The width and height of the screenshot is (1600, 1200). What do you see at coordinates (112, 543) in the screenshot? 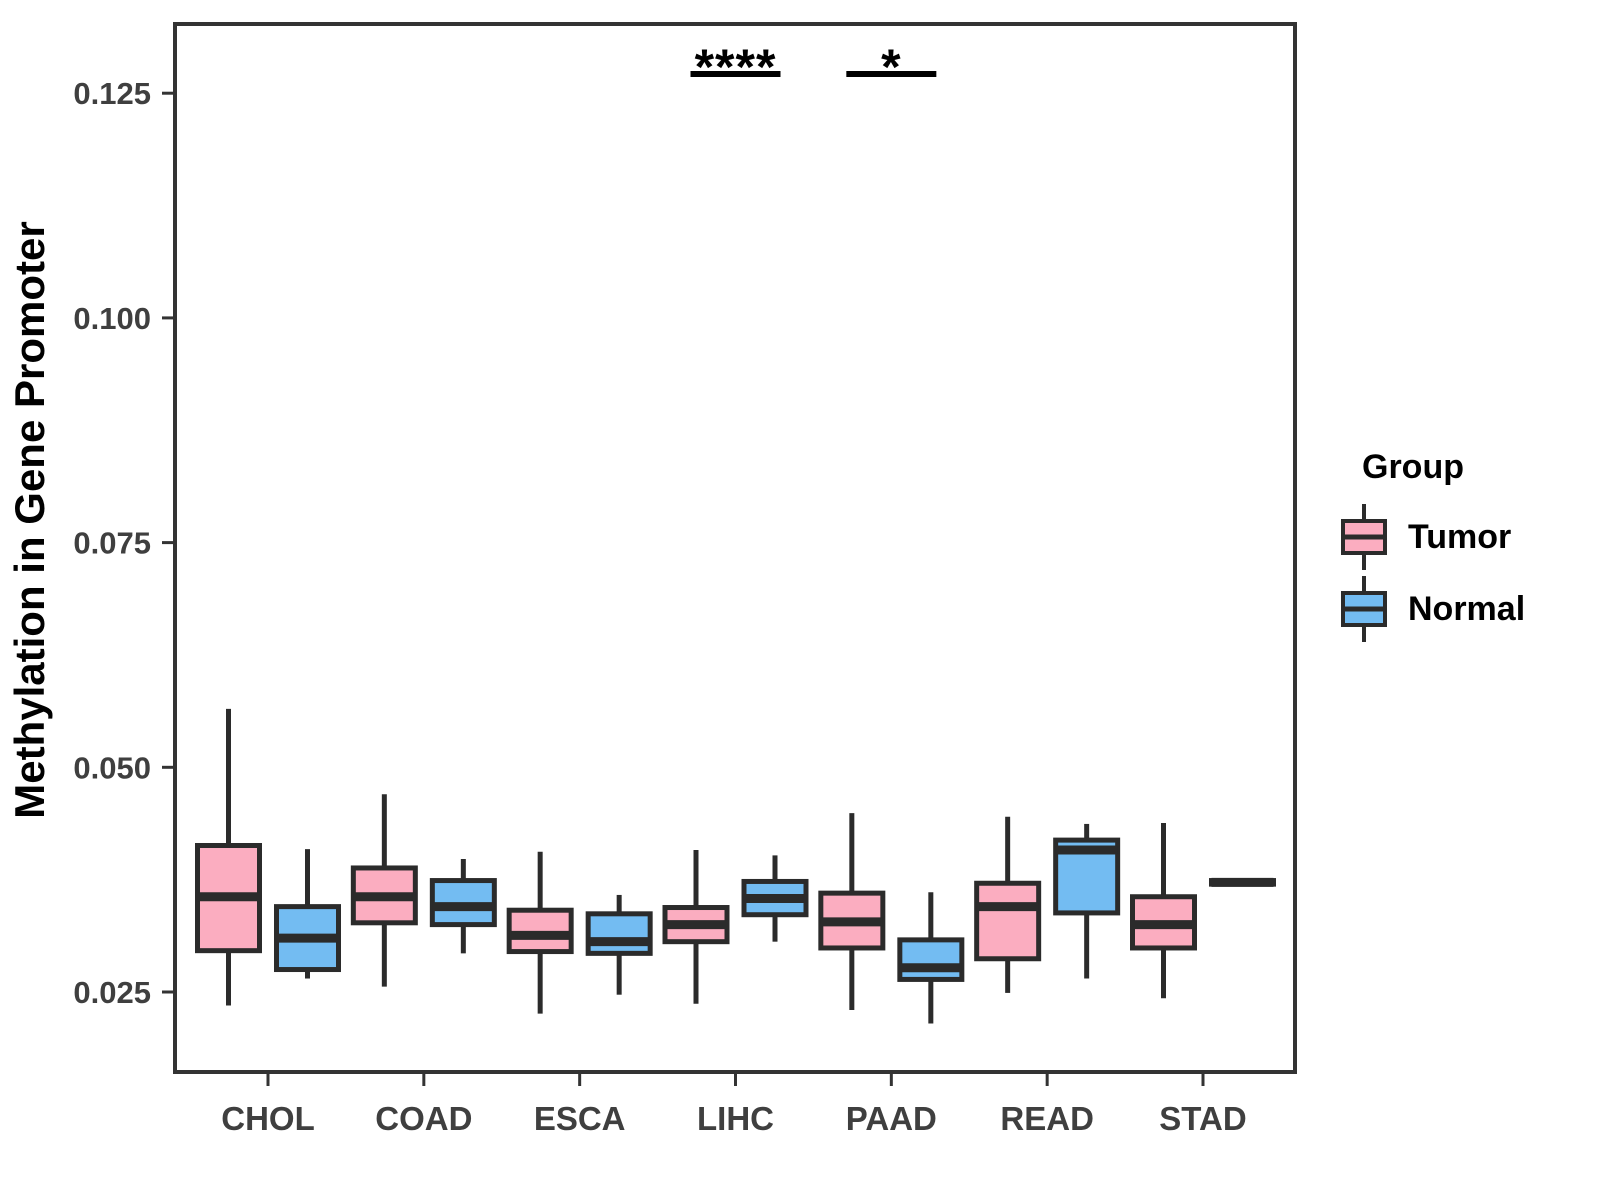
I see `y-tick-label: 0.075` at bounding box center [112, 543].